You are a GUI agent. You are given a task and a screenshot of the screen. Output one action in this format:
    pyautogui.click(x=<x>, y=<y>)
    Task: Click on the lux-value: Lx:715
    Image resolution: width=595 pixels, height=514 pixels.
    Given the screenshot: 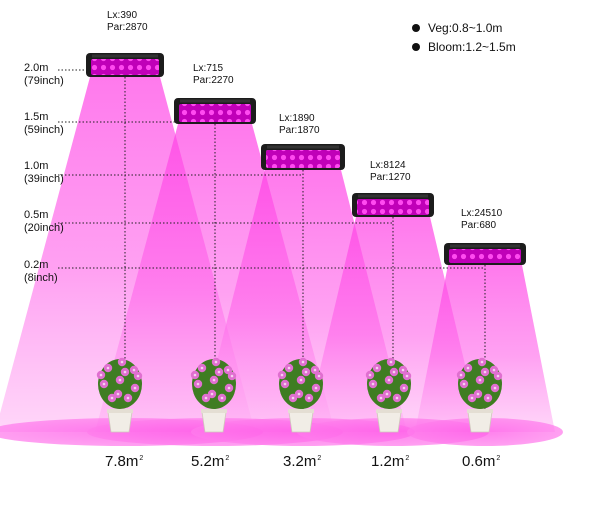 What is the action you would take?
    pyautogui.click(x=208, y=68)
    